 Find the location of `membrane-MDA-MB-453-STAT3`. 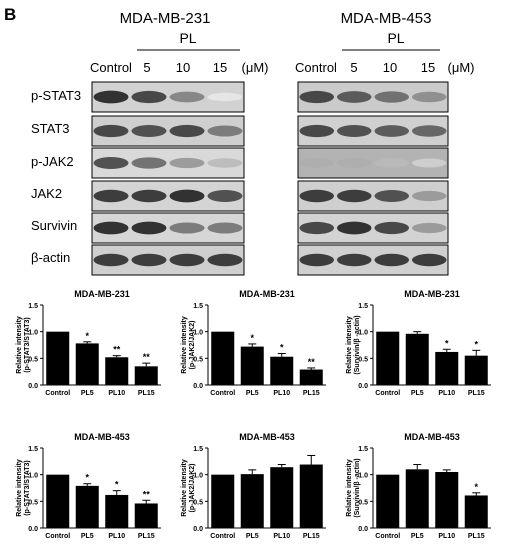

membrane-MDA-MB-453-STAT3 is located at coordinates (373, 131).